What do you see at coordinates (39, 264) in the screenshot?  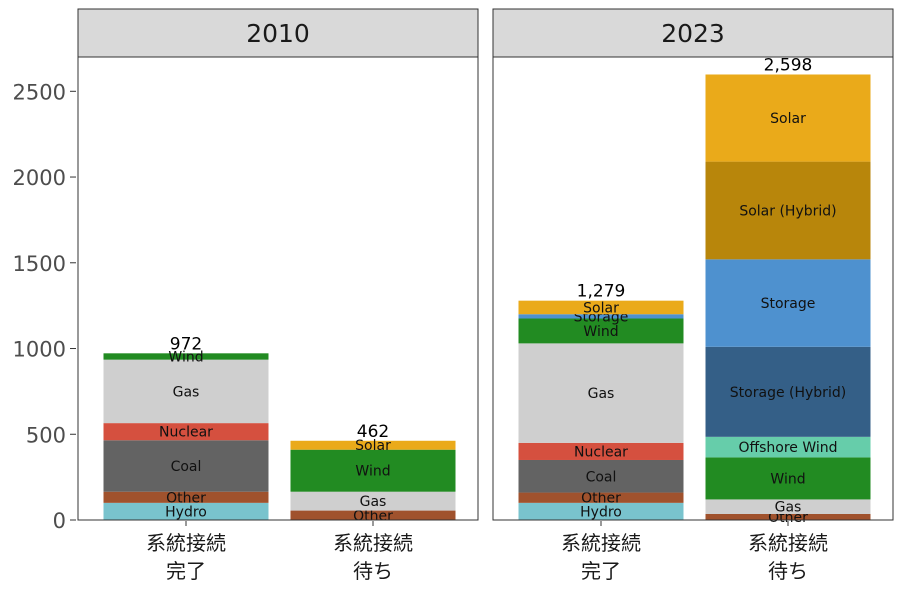 I see `y-tick-label: 1500` at bounding box center [39, 264].